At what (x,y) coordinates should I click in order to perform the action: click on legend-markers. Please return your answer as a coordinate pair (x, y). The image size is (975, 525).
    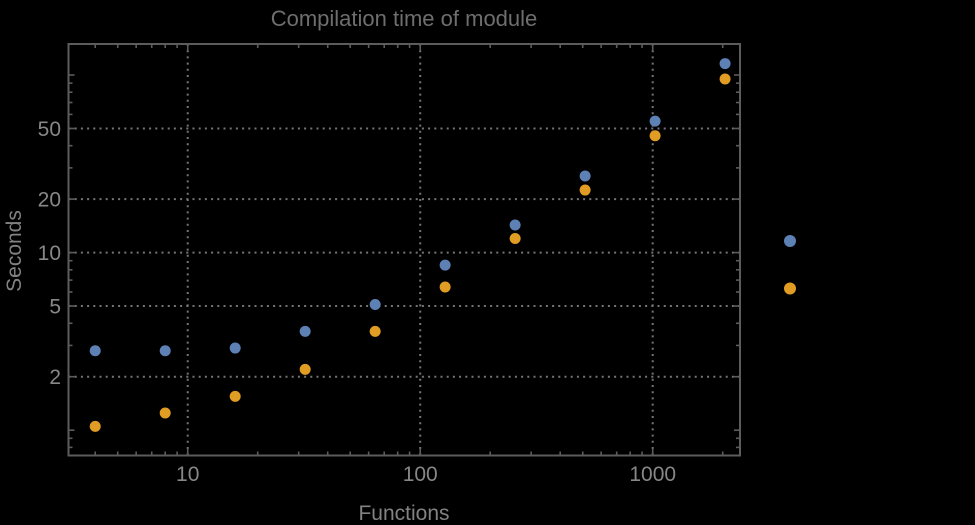
    Looking at the image, I should click on (790, 265).